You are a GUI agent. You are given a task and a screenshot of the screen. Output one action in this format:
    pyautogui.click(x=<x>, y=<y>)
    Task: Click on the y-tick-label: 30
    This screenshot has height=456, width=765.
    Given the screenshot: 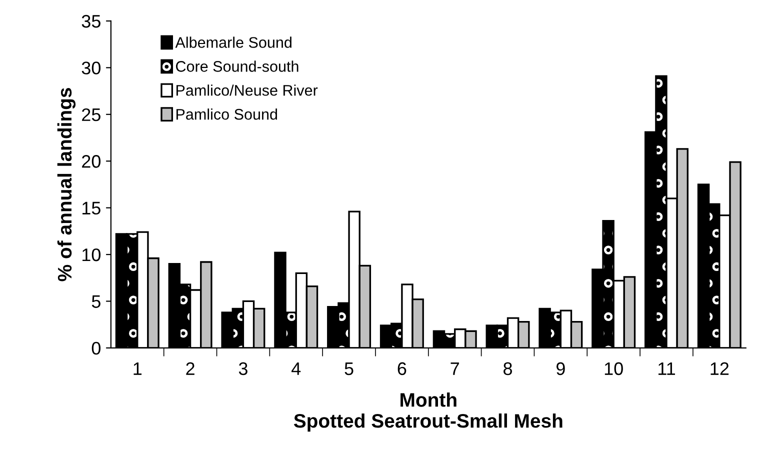 What is the action you would take?
    pyautogui.click(x=91, y=68)
    